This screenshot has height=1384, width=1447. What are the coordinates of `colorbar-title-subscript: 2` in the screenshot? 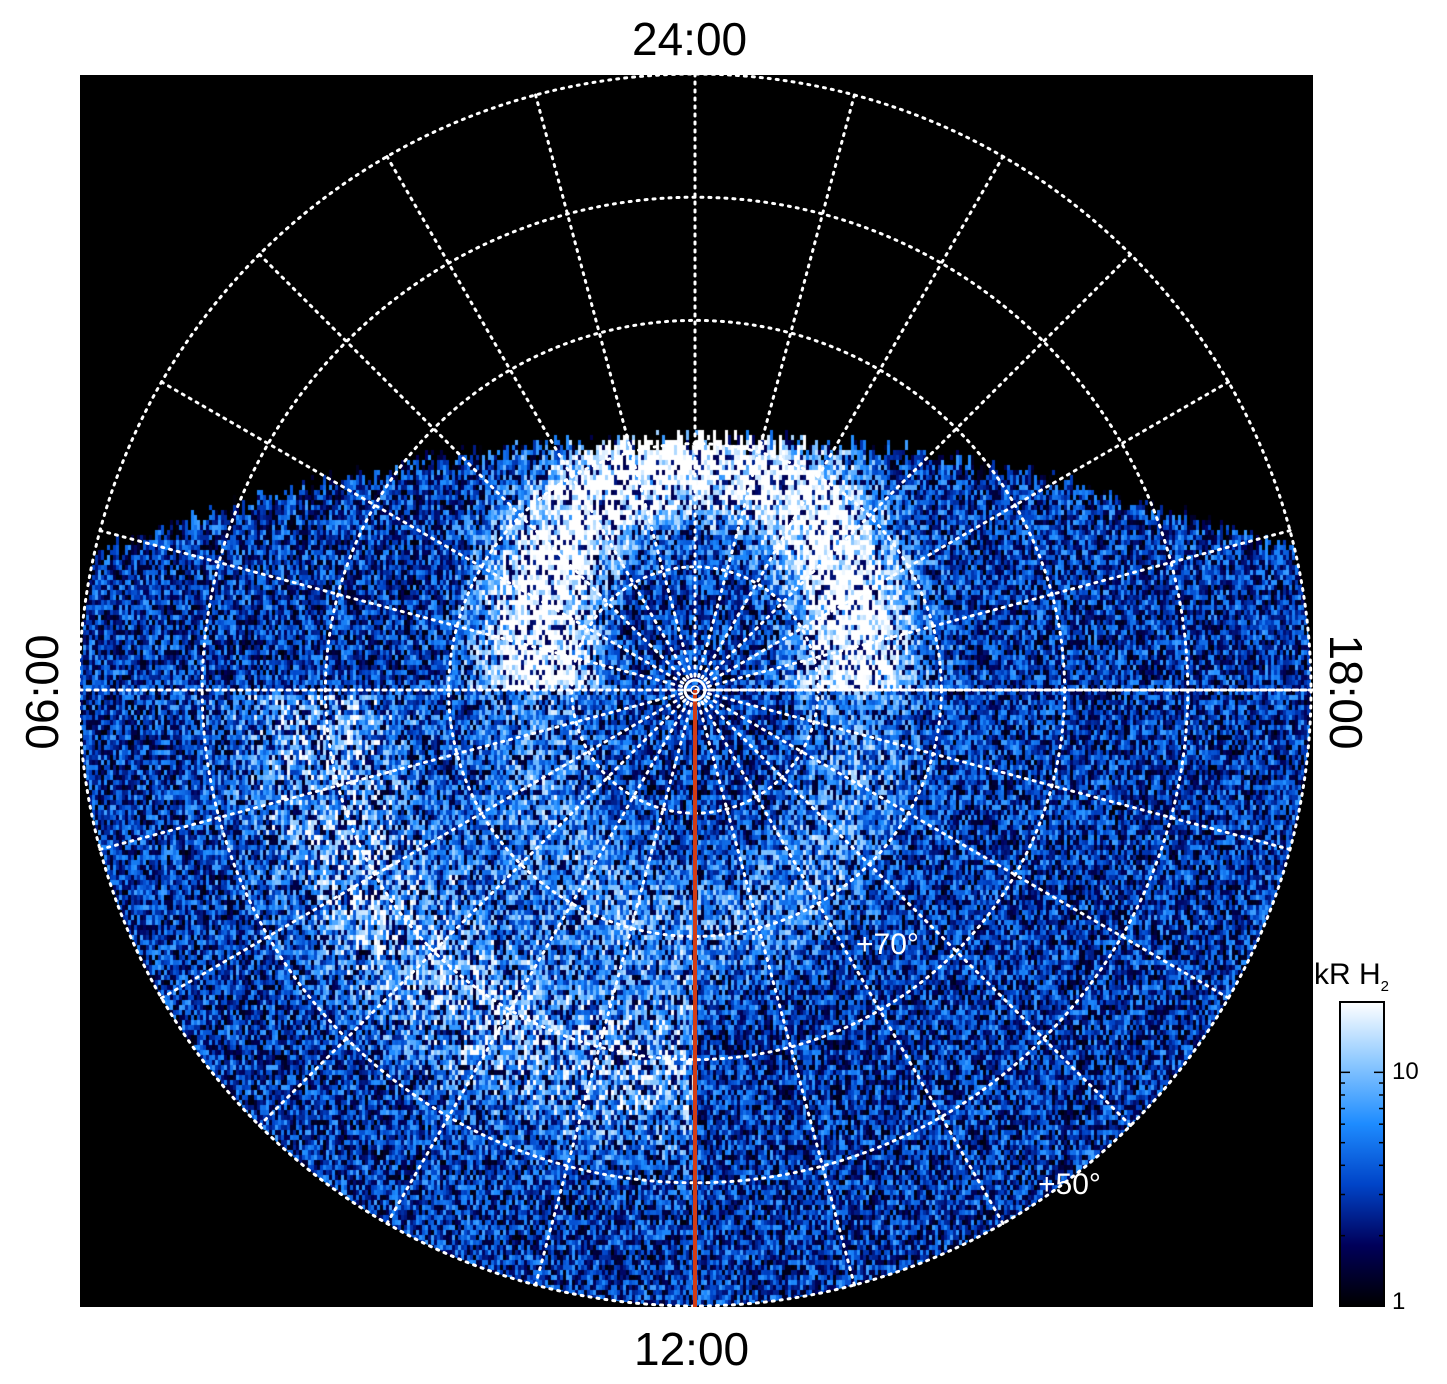 It's located at (1385, 986).